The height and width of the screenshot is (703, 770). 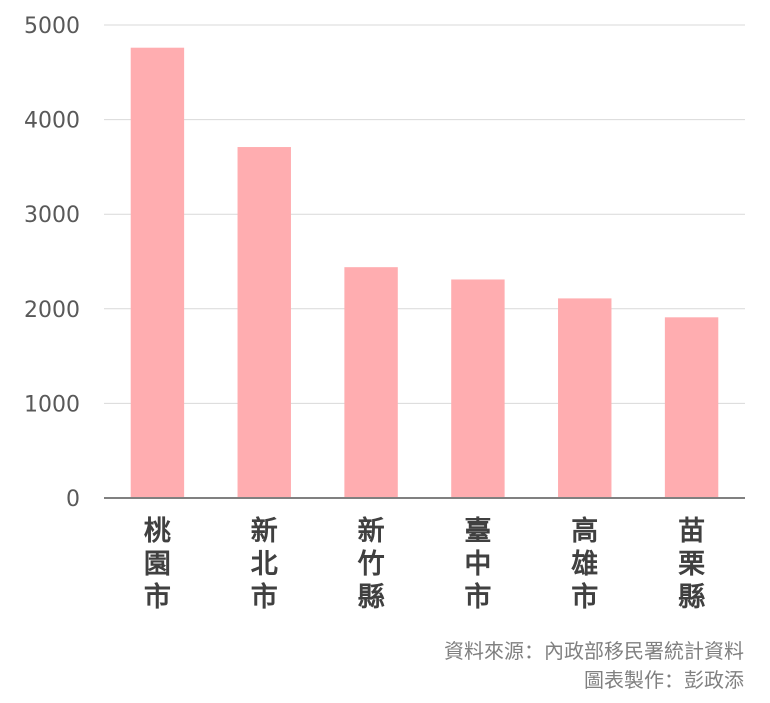 What do you see at coordinates (584, 564) in the screenshot?
I see `x-tick-label: 高雄市` at bounding box center [584, 564].